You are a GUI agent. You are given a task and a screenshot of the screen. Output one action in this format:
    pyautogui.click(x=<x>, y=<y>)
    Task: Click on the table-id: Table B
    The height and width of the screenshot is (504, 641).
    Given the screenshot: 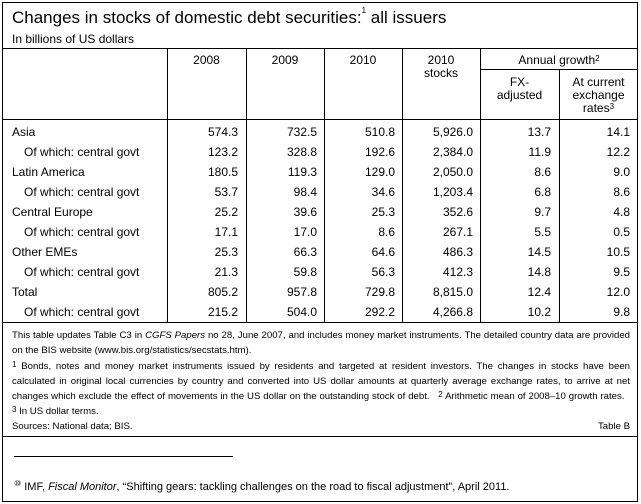 What is the action you would take?
    pyautogui.click(x=614, y=426)
    